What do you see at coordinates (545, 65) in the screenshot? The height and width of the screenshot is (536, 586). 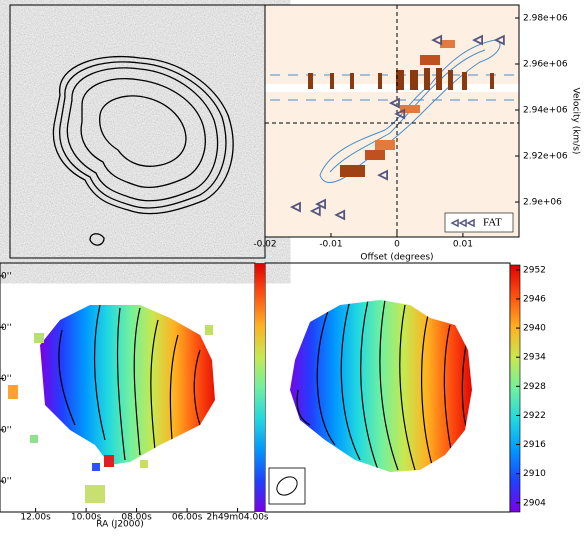 I see `y-tick-label: 2.96e+06` at bounding box center [545, 65].